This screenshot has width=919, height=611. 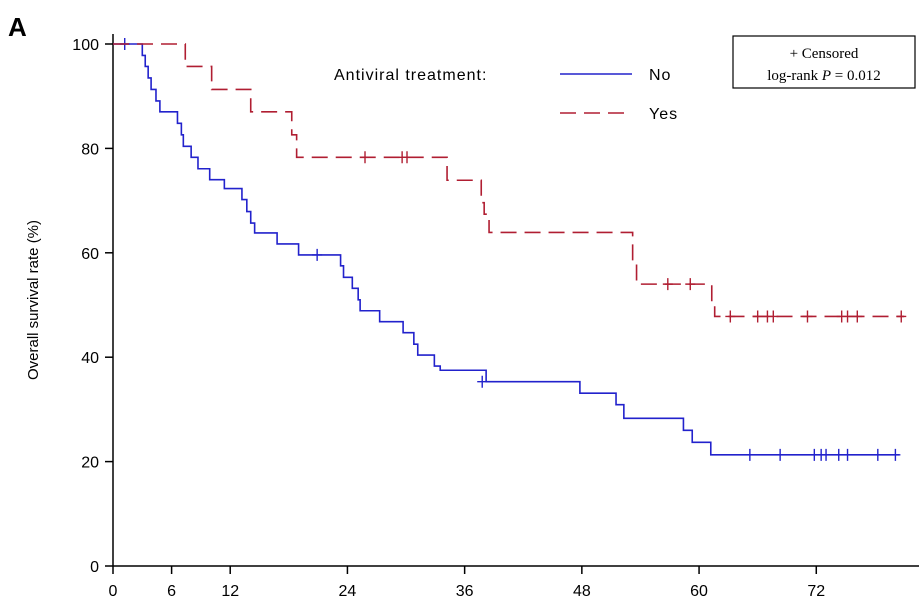 I want to click on y-tick-label: 20, so click(x=90, y=463).